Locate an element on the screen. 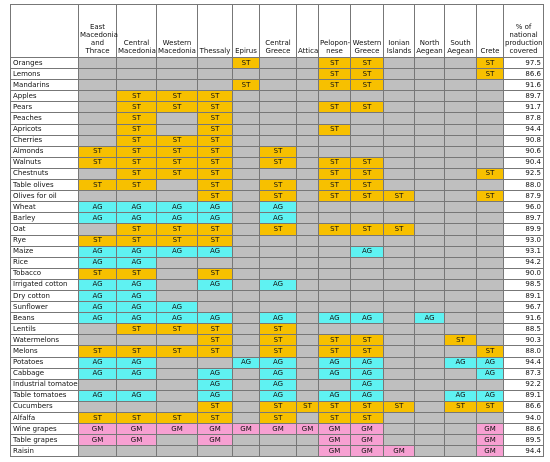 This screenshot has height=462, width=550. table-row: Watermelons ST ST ST ST ST 90.3 is located at coordinates (277, 340).